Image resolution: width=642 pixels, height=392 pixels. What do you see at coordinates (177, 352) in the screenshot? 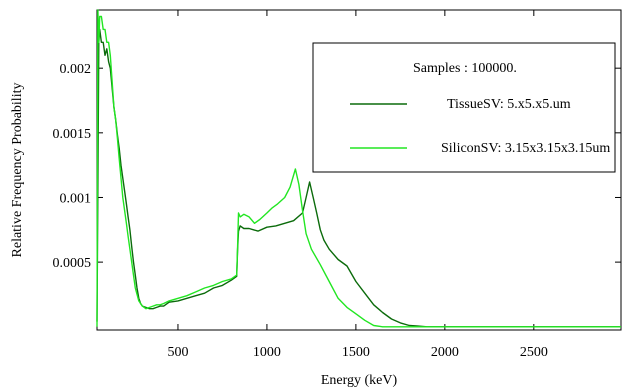
I see `x-tick-label: 500` at bounding box center [177, 352].